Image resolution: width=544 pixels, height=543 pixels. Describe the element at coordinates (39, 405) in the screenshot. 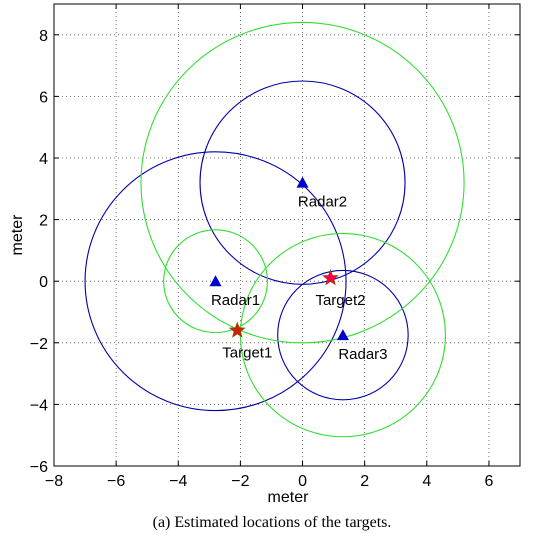

I see `y-tick-label: −4` at that location.